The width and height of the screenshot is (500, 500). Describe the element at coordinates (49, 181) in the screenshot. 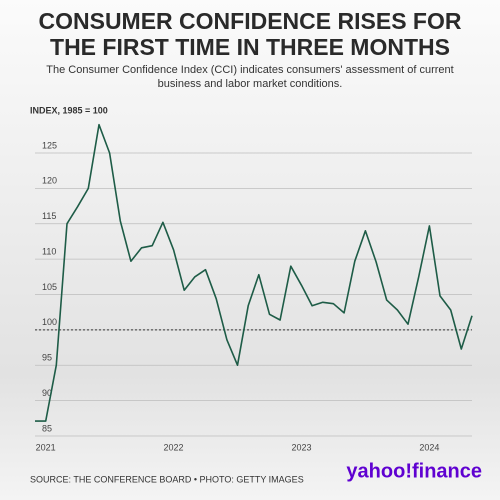

I see `y-tick-label: 120` at that location.